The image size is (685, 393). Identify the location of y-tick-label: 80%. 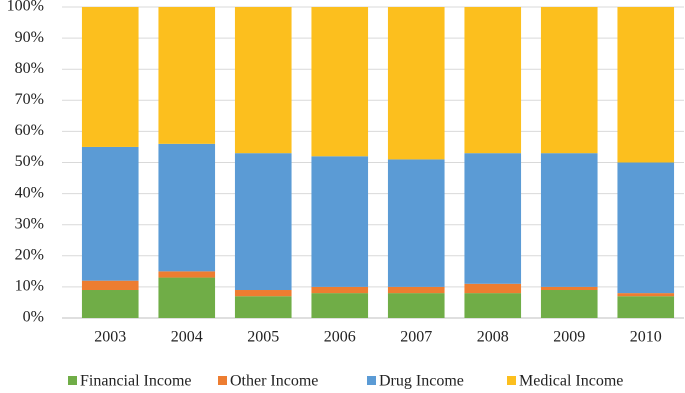
(29, 68).